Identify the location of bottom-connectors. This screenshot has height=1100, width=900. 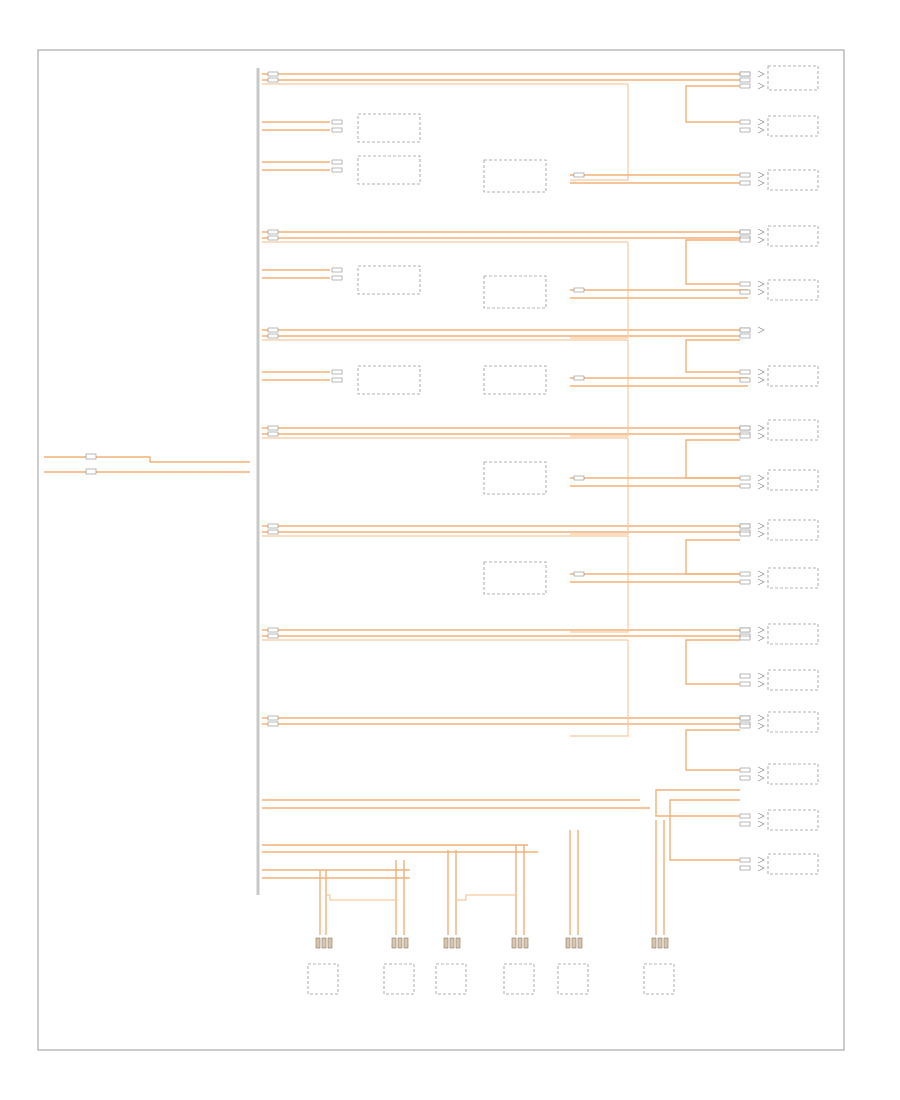
(491, 966).